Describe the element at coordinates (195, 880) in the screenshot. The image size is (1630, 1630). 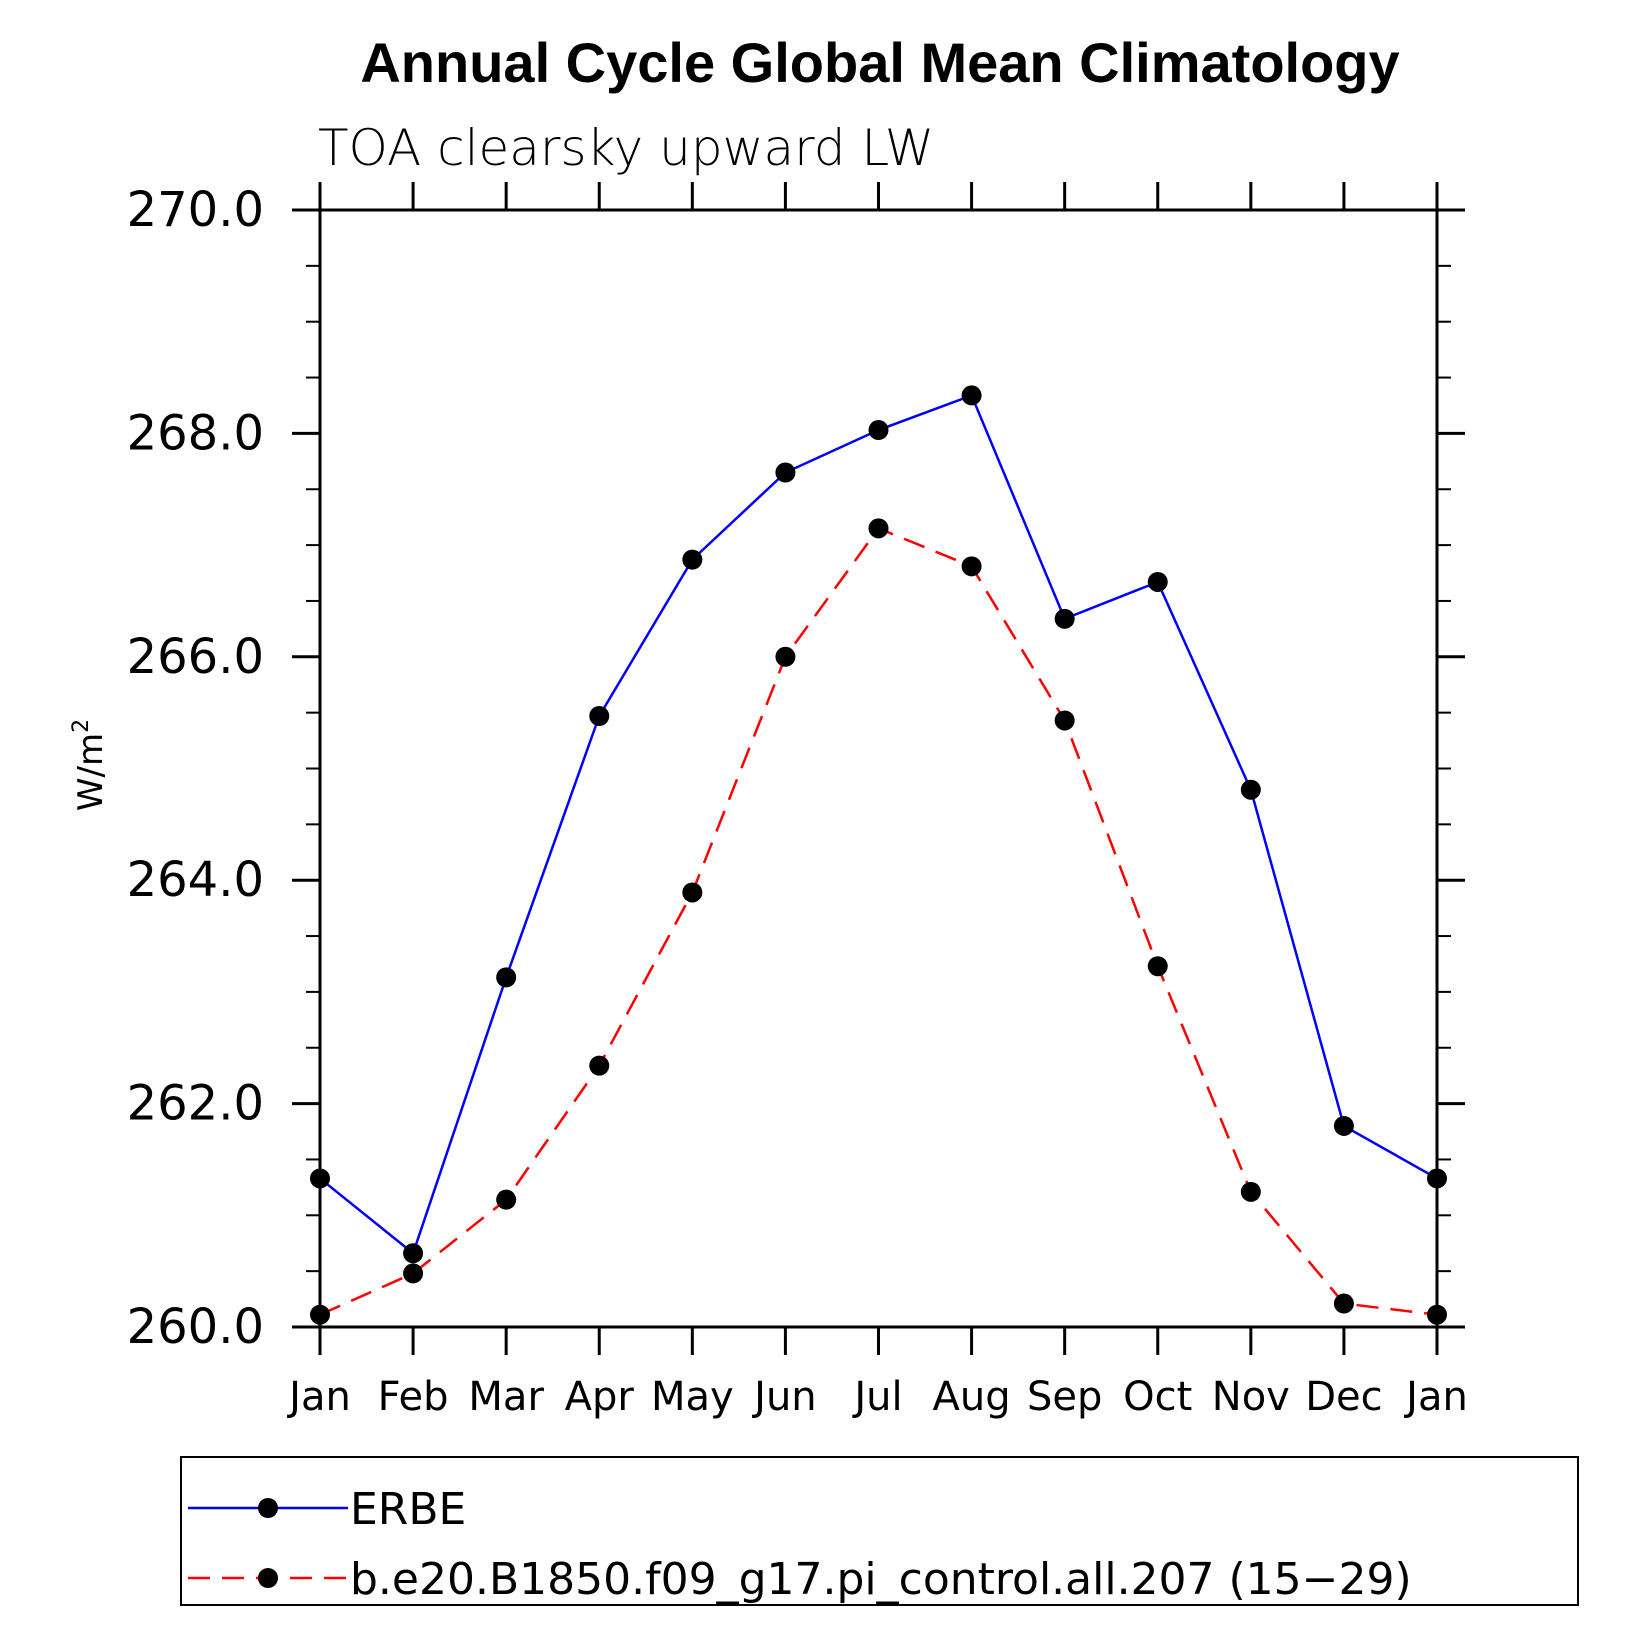
I see `y-tick-label: 264.0` at that location.